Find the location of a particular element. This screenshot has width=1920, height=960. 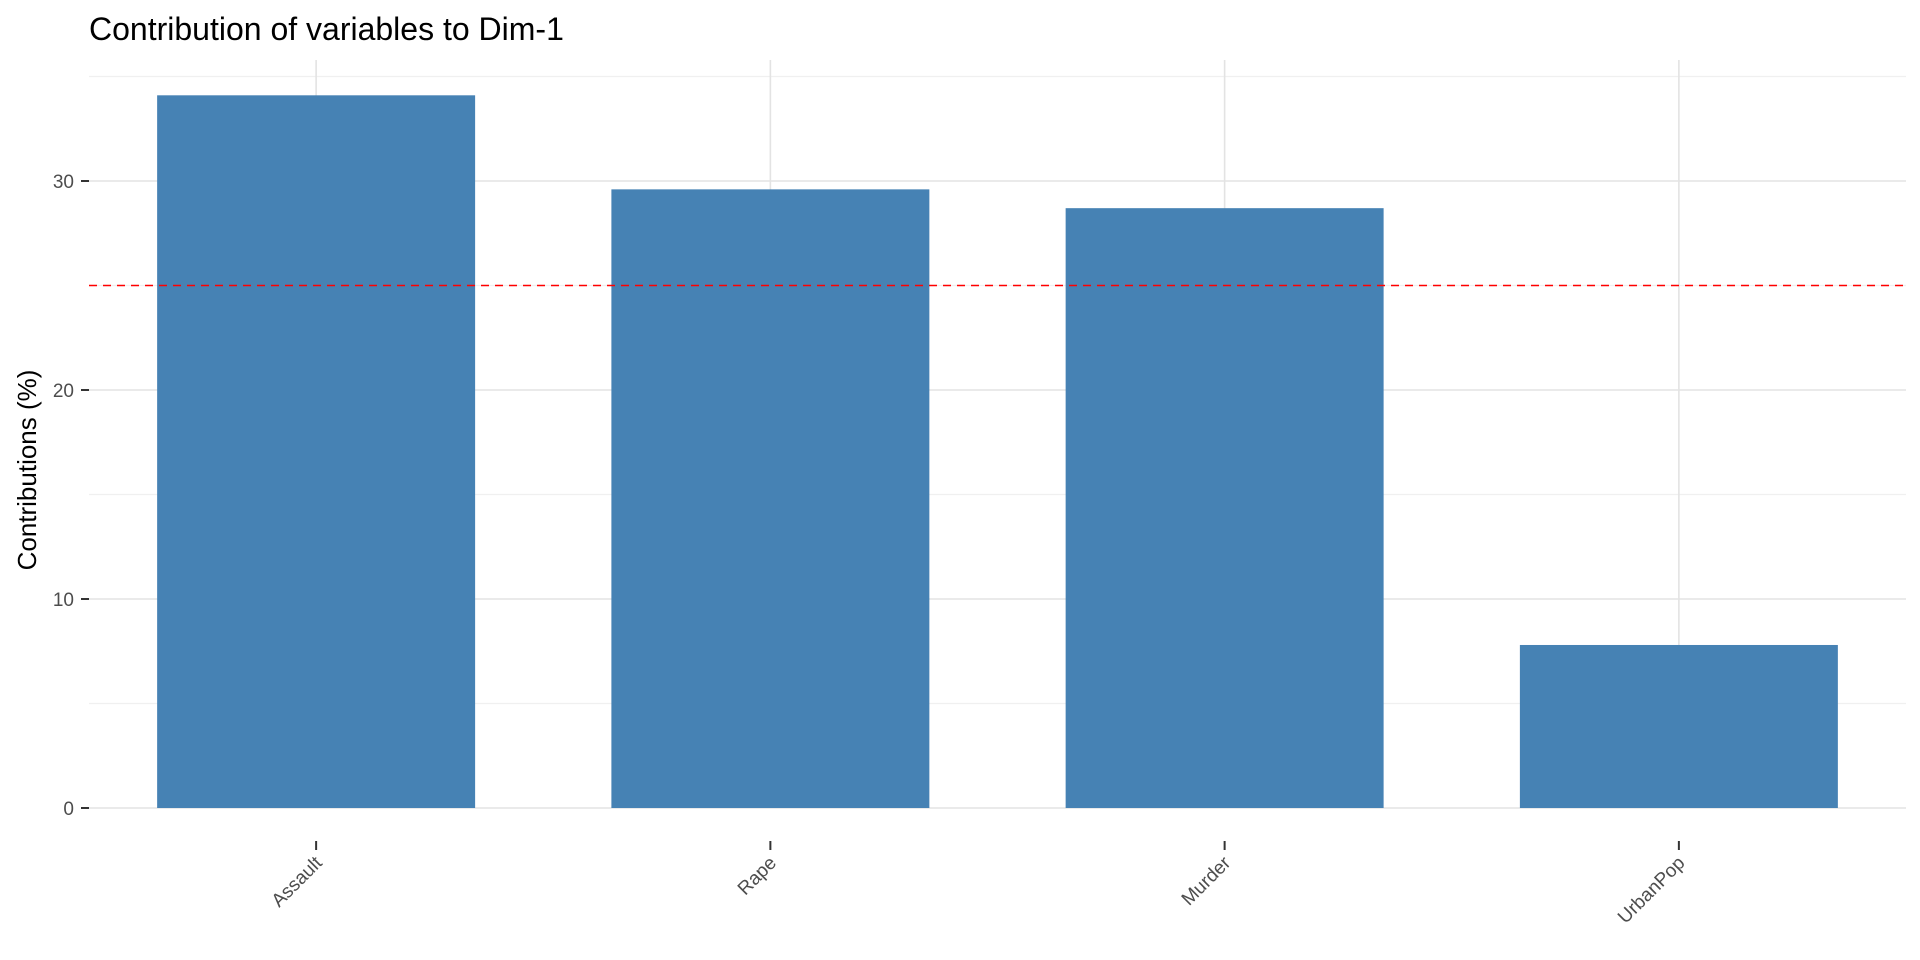

bar-urbanpop is located at coordinates (1678, 726).